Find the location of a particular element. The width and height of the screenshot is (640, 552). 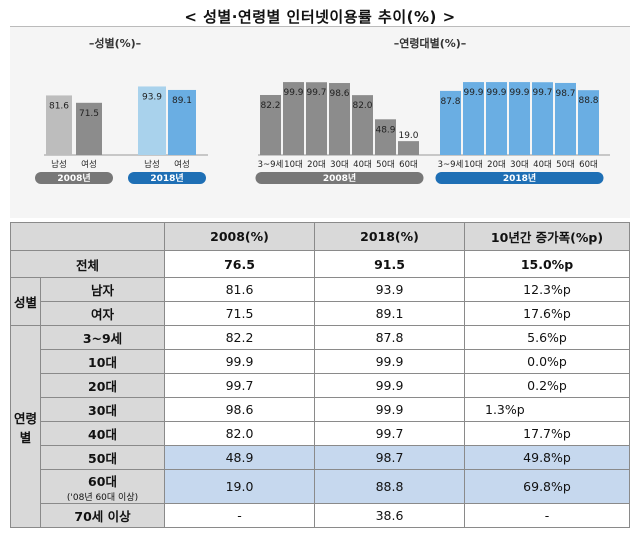

header-blank is located at coordinates (87, 236).